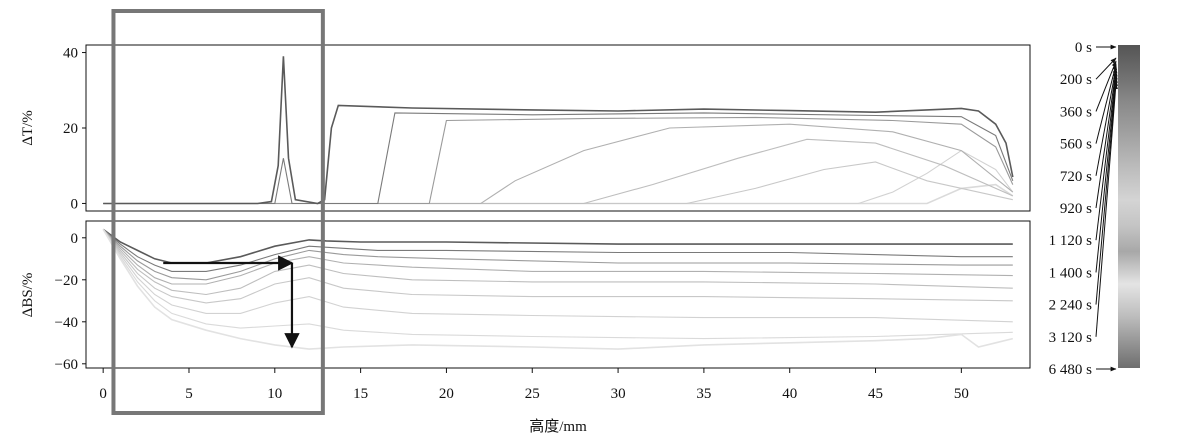 Image resolution: width=1183 pixels, height=443 pixels. Describe the element at coordinates (274, 394) in the screenshot. I see `xtick-label: 10` at that location.